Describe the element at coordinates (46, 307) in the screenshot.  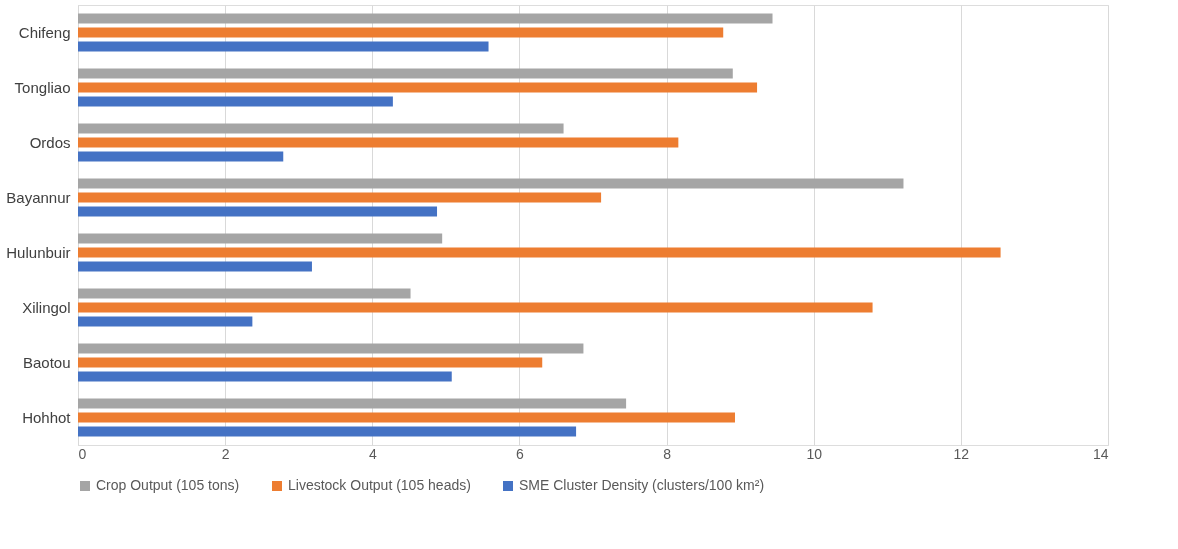
I see `y-tick-label: Xilingol` at that location.